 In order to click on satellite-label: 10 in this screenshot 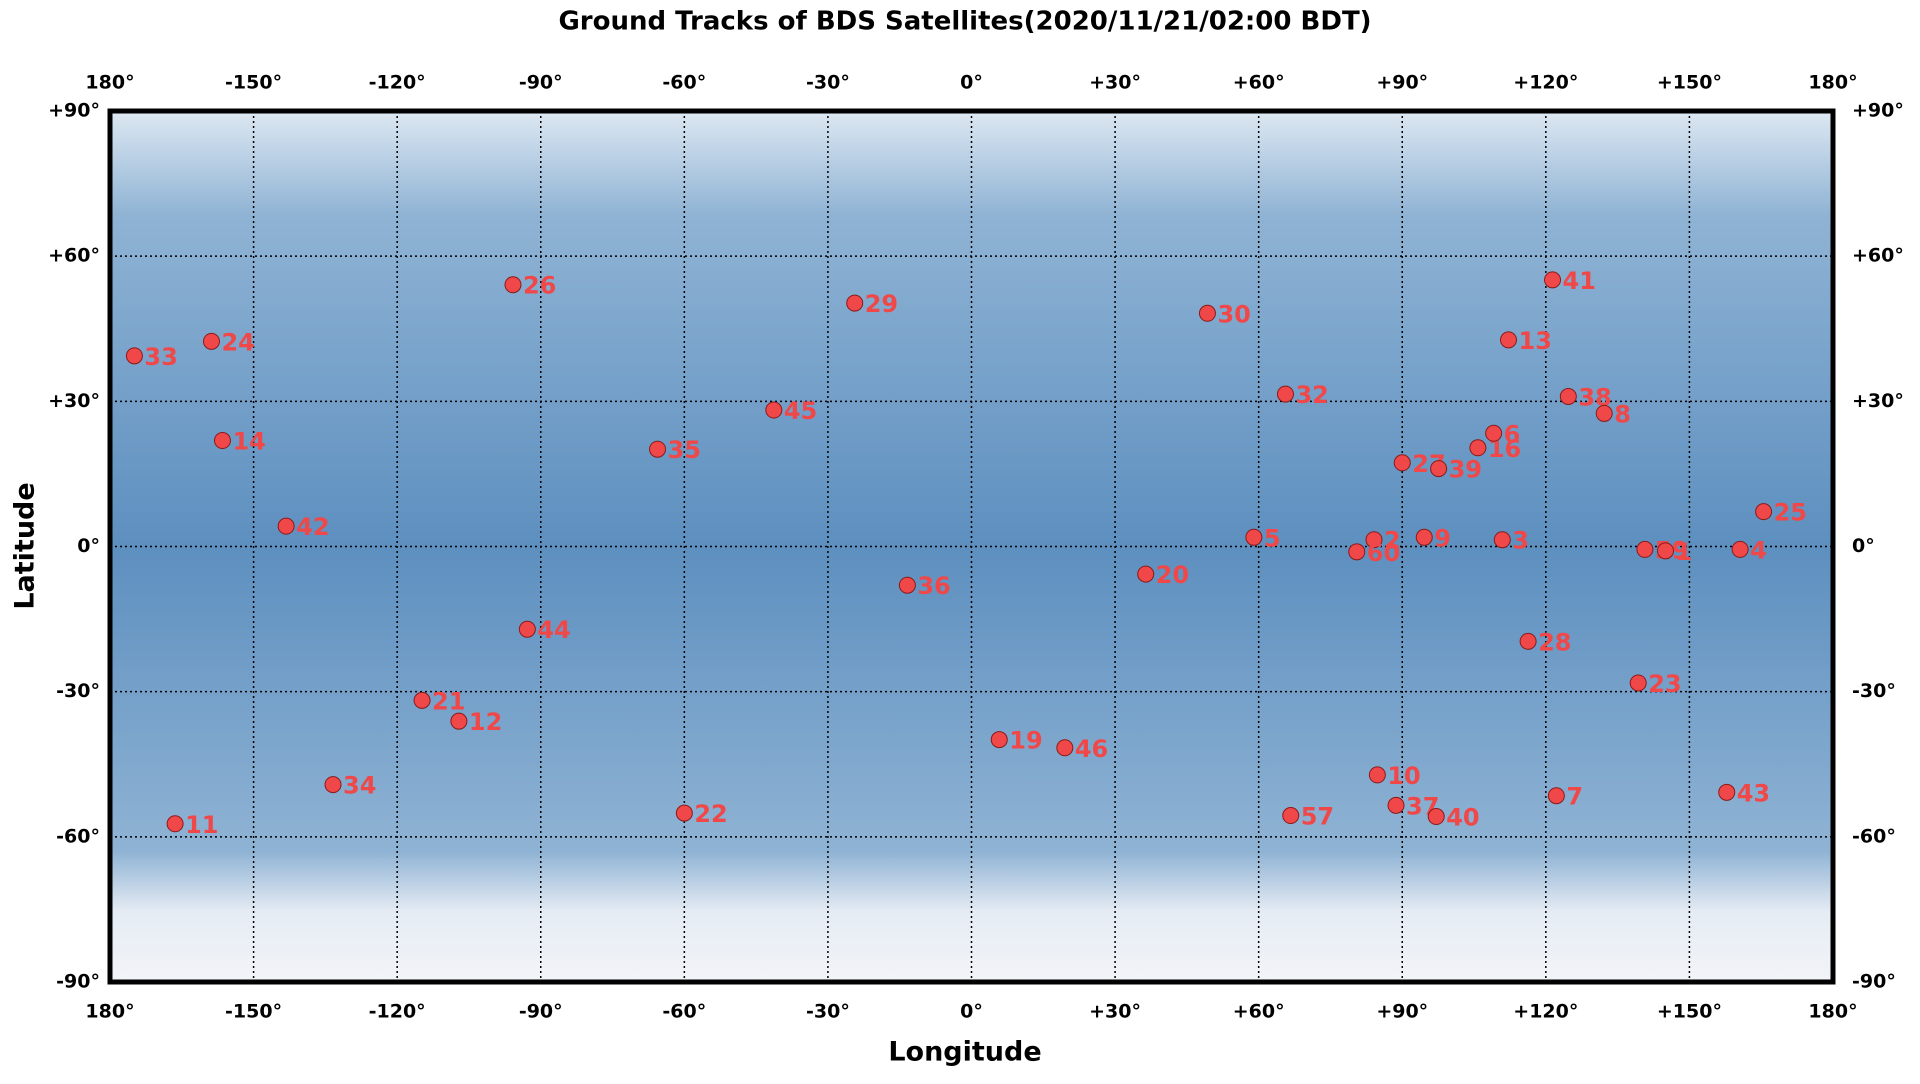, I will do `click(1403, 776)`.